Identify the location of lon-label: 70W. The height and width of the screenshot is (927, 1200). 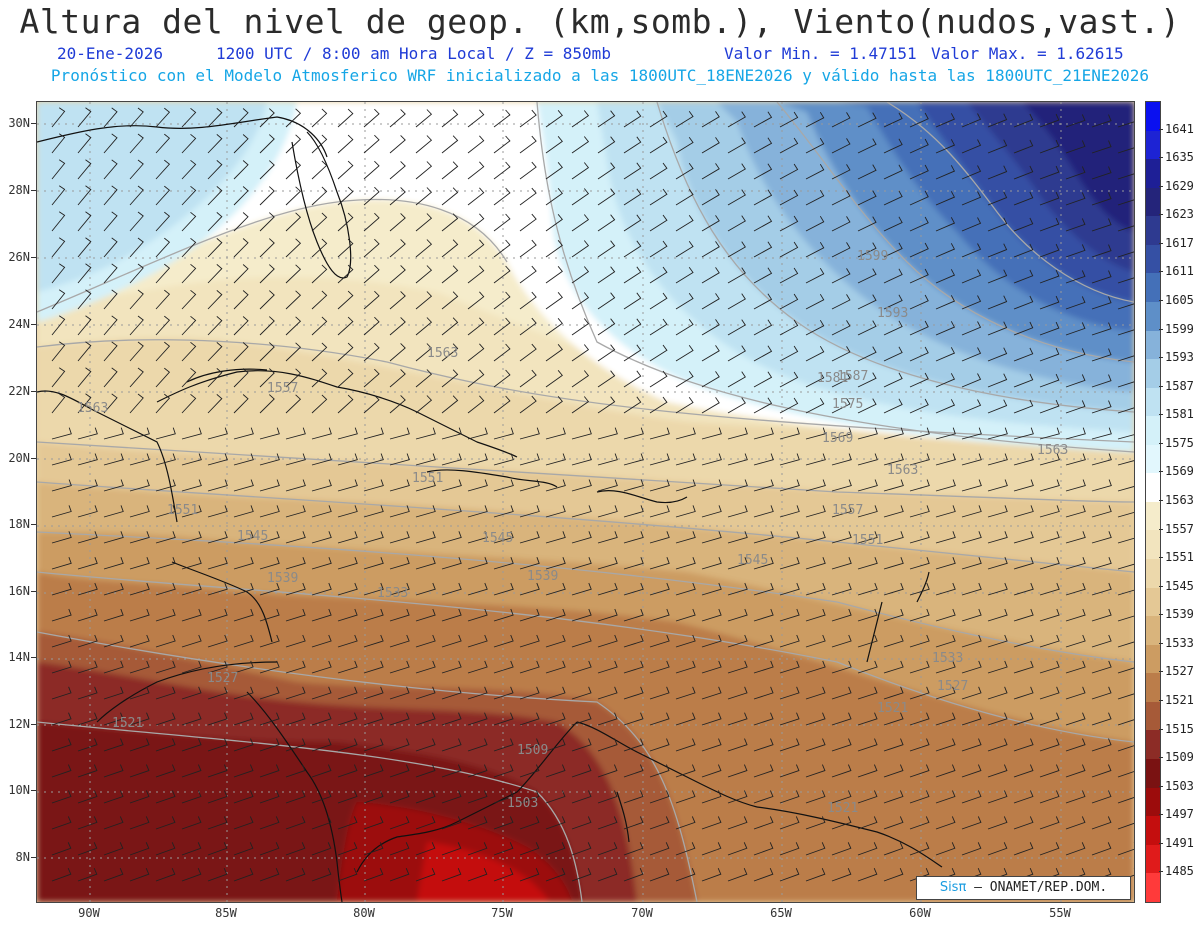
(642, 913).